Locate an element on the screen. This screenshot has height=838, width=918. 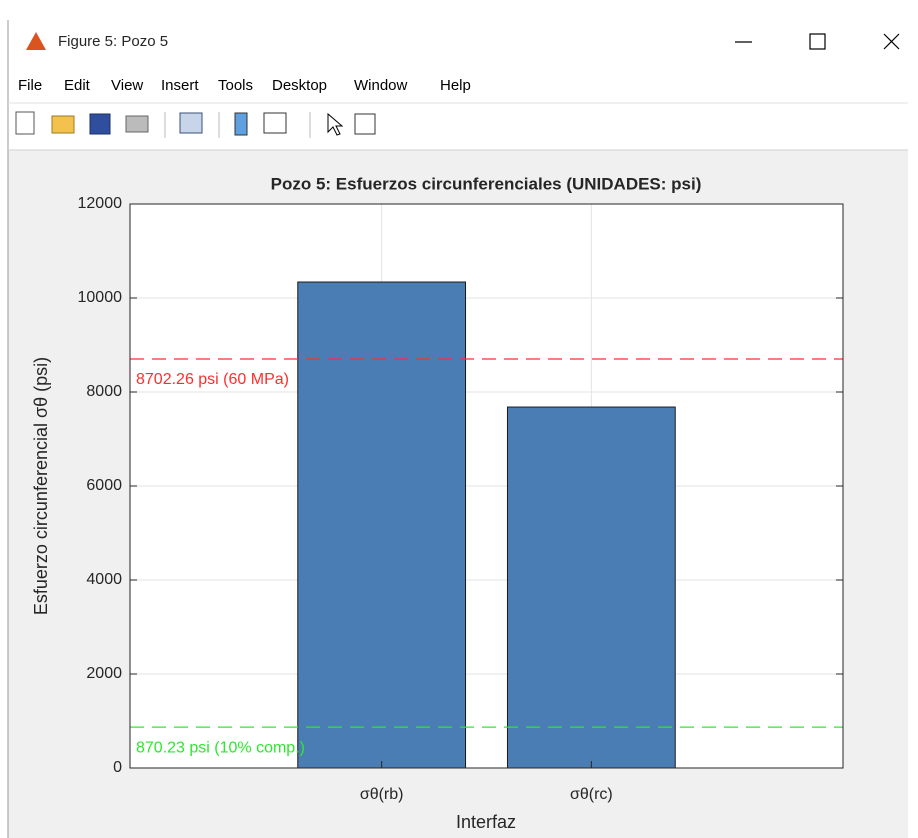
reference-label: 8702.26 psi (60 MPa) is located at coordinates (212, 379).